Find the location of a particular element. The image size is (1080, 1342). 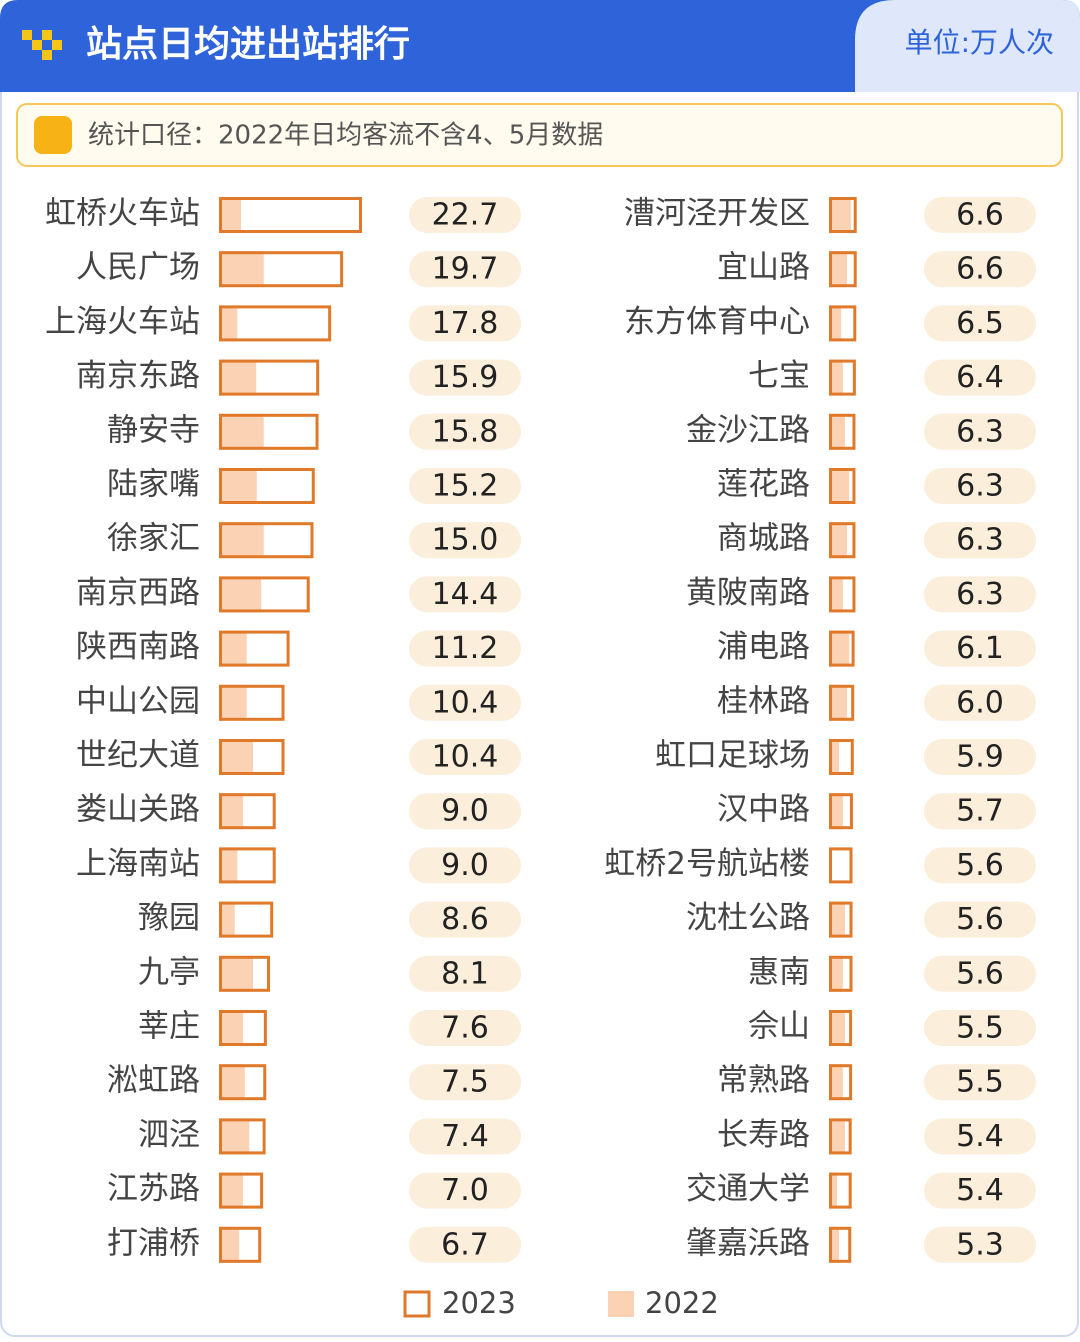

value-label: 5.4 is located at coordinates (980, 1136).